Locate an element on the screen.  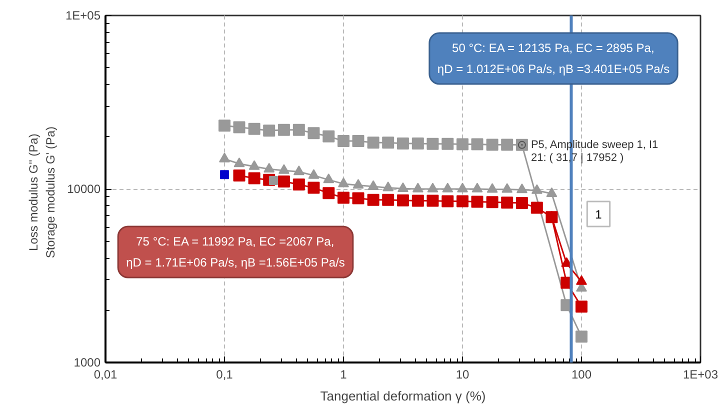
x-tick-label: 0,1 is located at coordinates (225, 375).